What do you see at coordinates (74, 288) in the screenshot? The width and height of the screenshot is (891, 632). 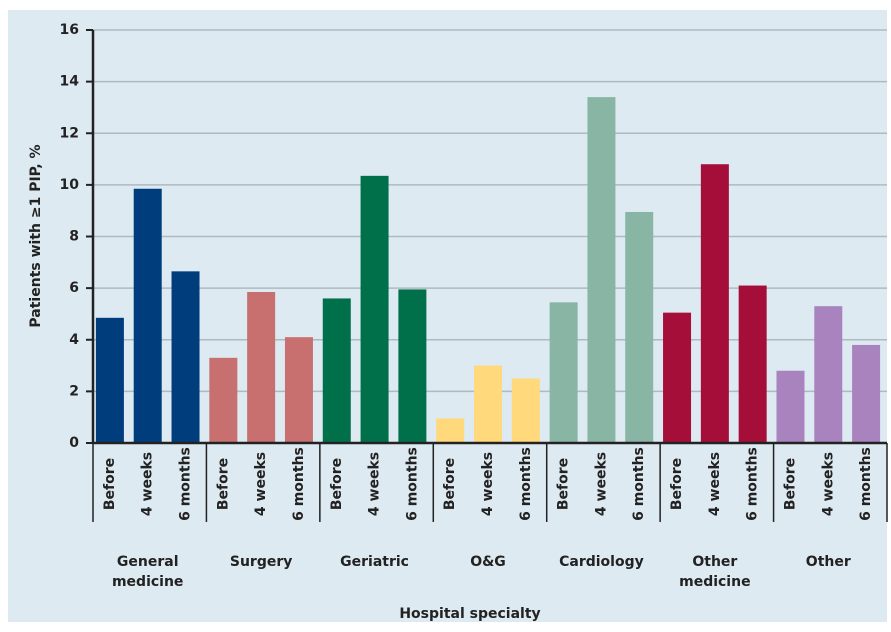 I see `y-tick-label: 6` at bounding box center [74, 288].